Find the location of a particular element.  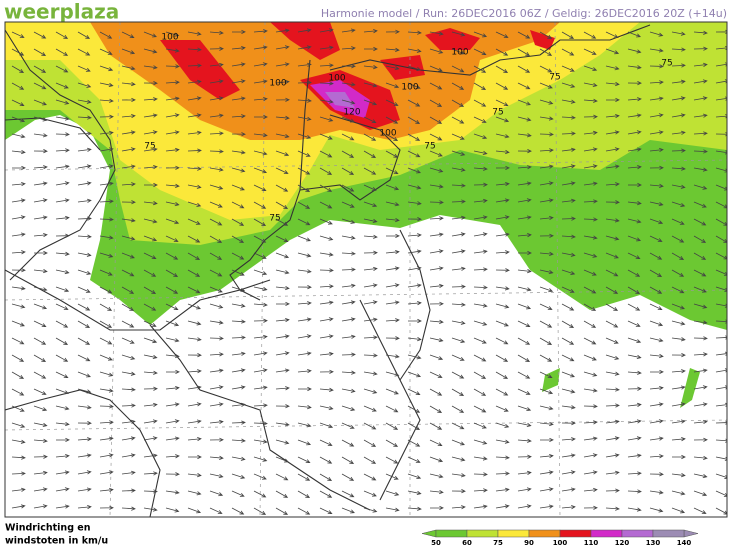

scale-tick-label: 100 is located at coordinates (560, 543).